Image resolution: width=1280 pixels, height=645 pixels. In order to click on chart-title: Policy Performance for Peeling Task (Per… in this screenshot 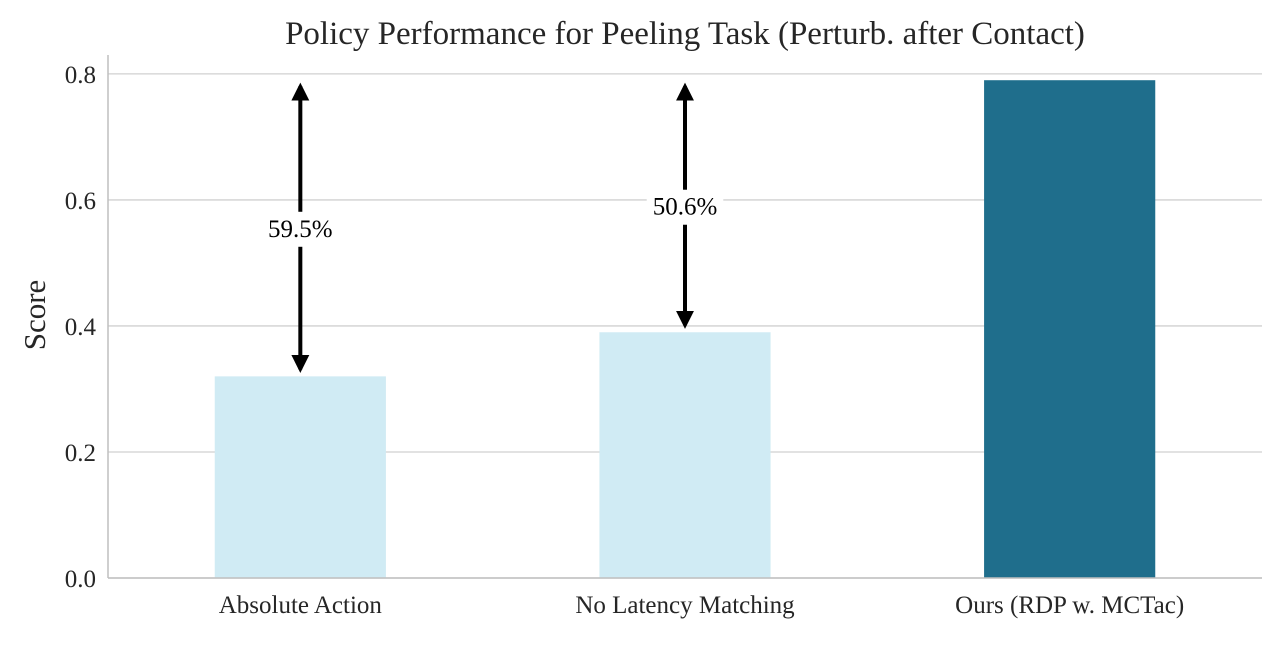, I will do `click(685, 34)`.